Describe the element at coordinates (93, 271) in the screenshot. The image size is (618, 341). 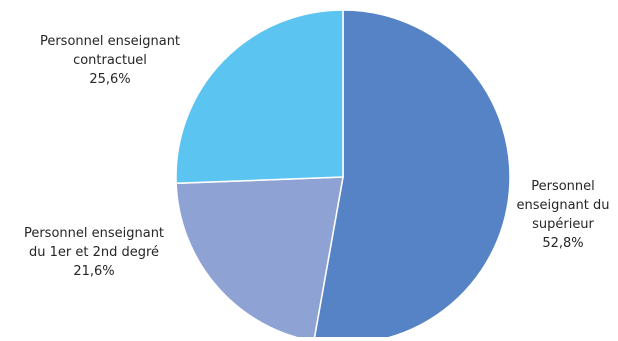
I see `slice-value-label-1: 21,6%` at that location.